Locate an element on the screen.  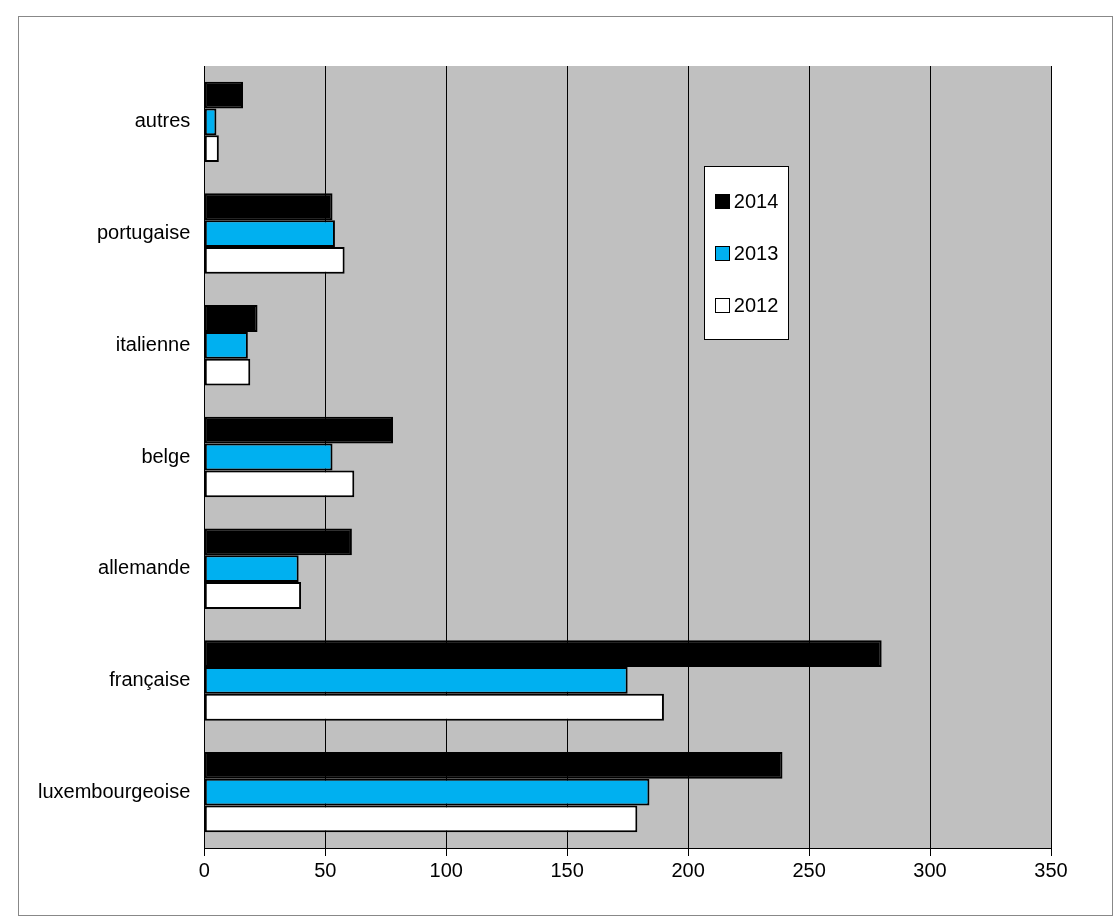
x-tick-label: 150 is located at coordinates (567, 869).